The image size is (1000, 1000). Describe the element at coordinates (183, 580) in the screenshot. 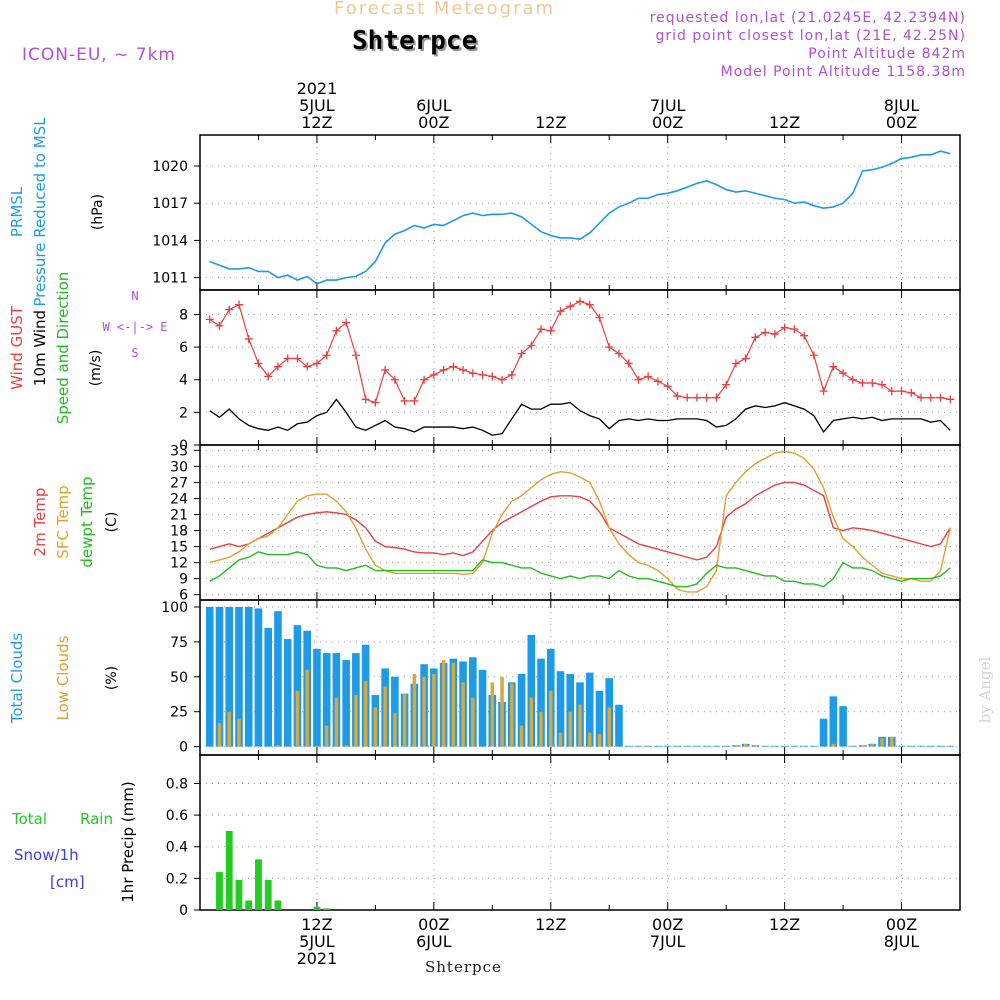

I see `y-tick-label: 9` at that location.